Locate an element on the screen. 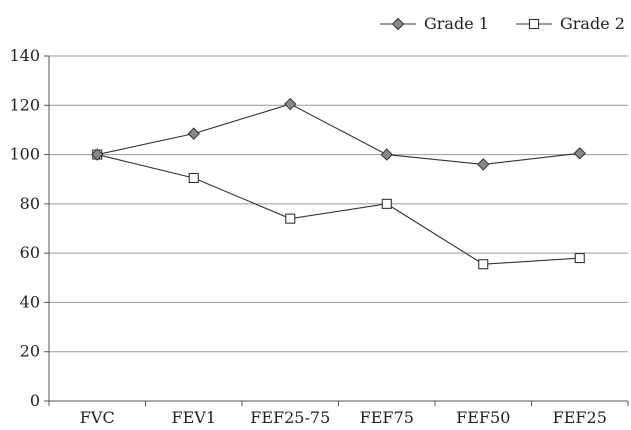 Image resolution: width=631 pixels, height=430 pixels. y-tick-labels: 0 20 40 60 80 100 120 140 is located at coordinates (24, 228).